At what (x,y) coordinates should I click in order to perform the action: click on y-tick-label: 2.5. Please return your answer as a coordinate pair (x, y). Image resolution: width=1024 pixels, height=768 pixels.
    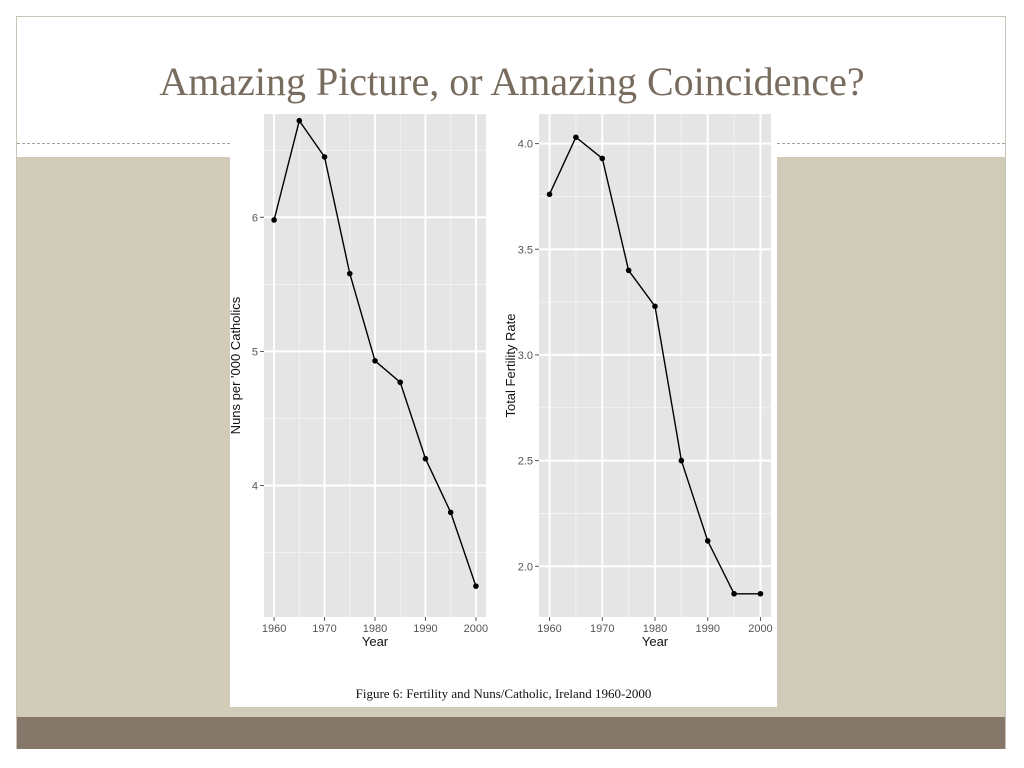
    Looking at the image, I should click on (525, 462).